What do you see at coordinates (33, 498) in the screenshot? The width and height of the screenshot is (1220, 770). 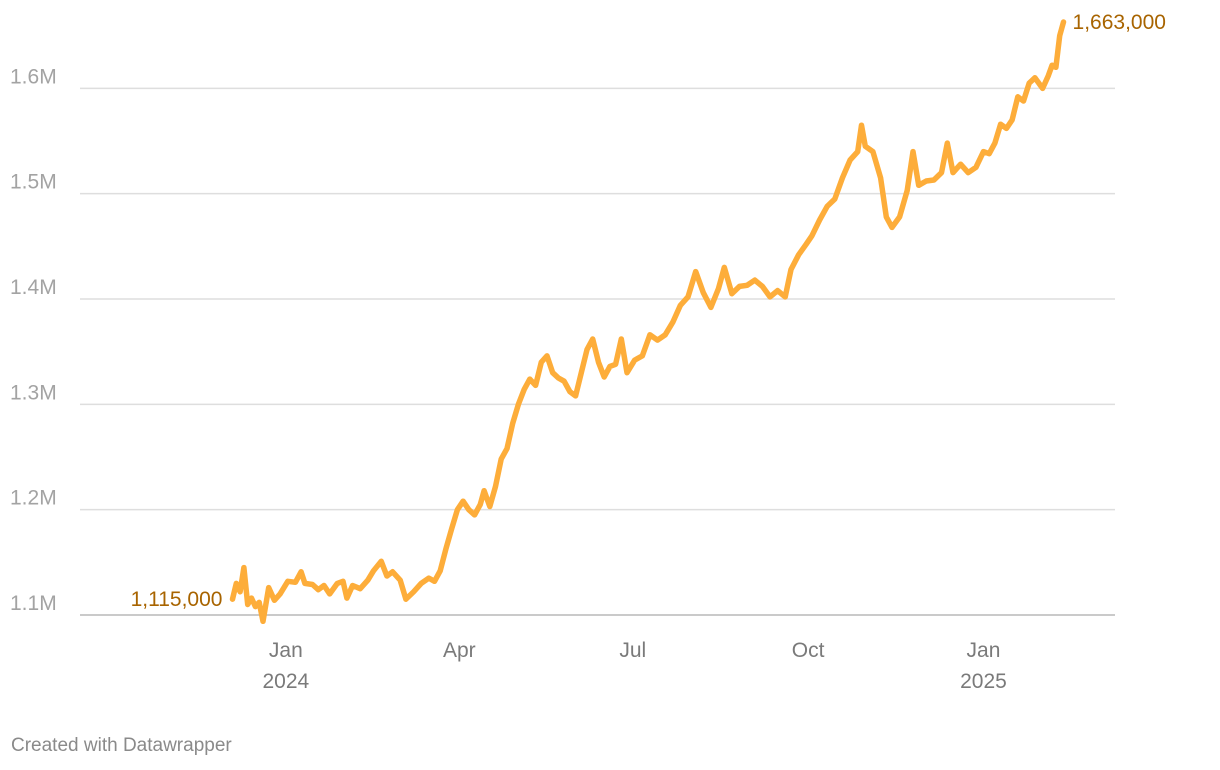 I see `y-tick-label: 1.2M` at bounding box center [33, 498].